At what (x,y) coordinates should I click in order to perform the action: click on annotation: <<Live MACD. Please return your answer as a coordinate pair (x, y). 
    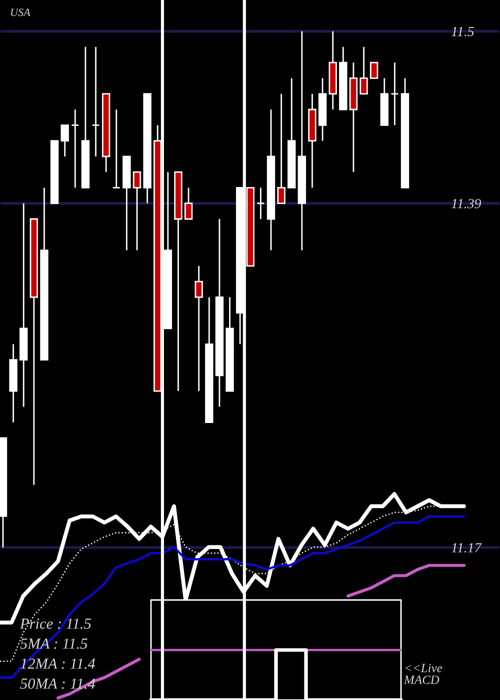
    Looking at the image, I should click on (423, 674).